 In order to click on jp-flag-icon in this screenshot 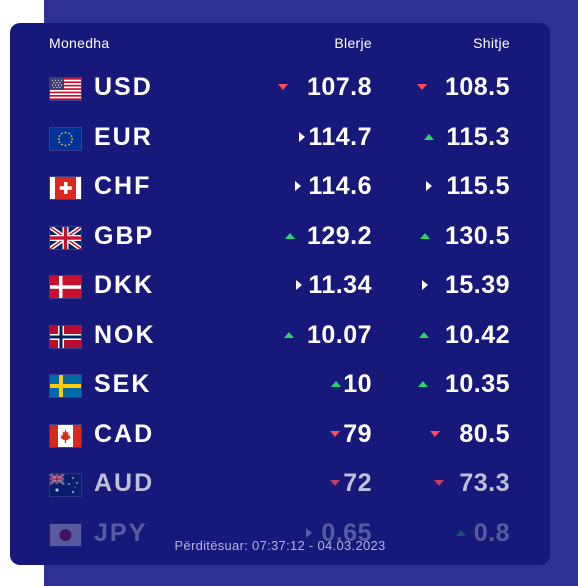, I will do `click(65, 535)`.